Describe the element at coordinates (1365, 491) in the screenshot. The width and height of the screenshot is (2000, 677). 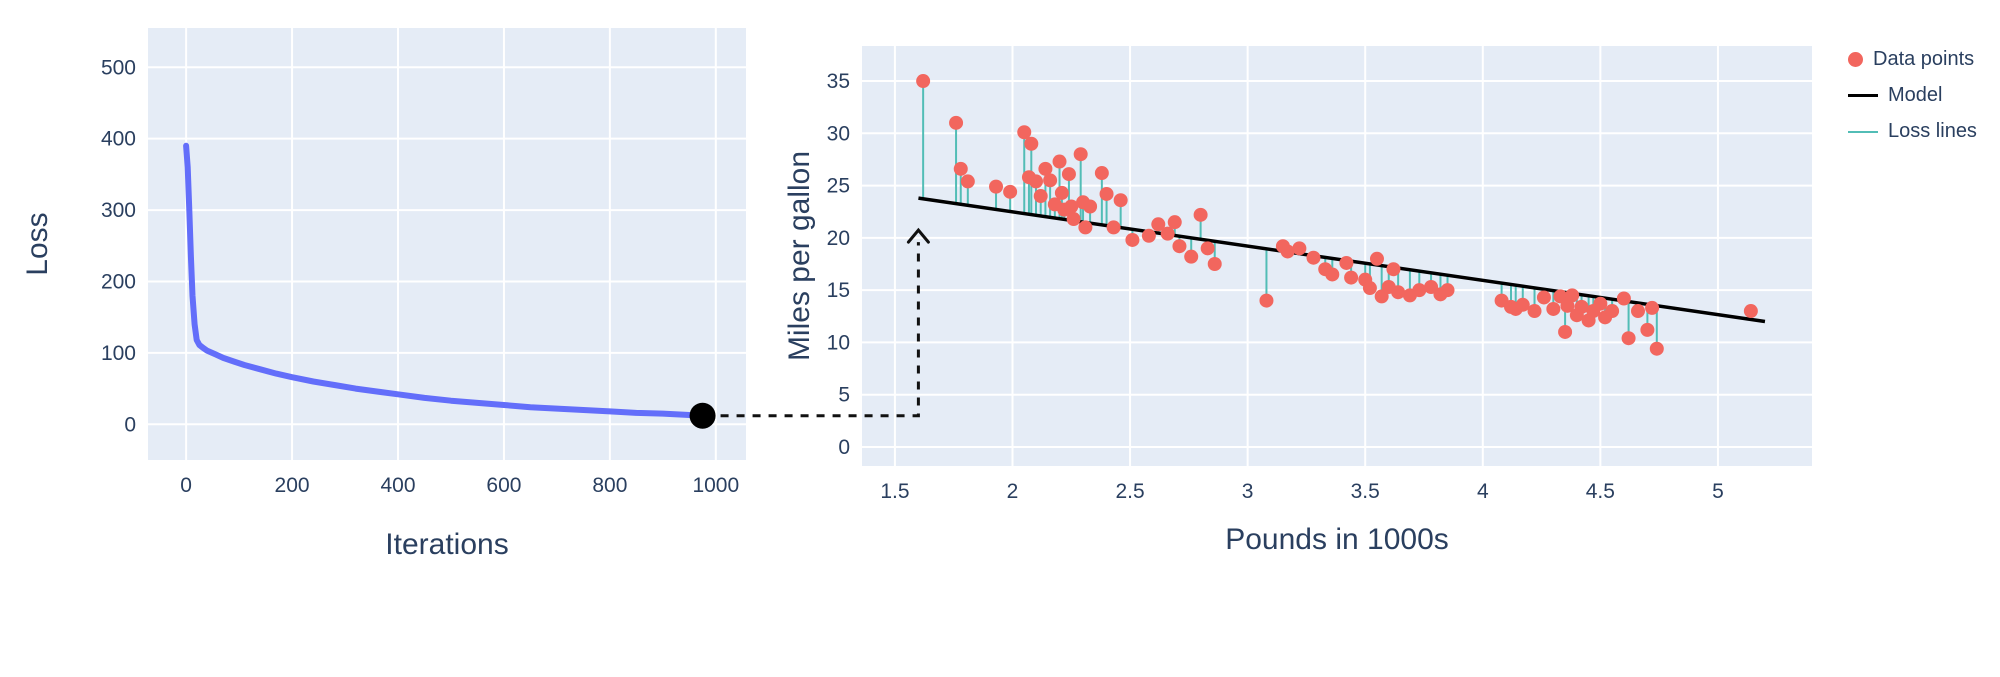
I see `x-tick-label: 3.5` at that location.